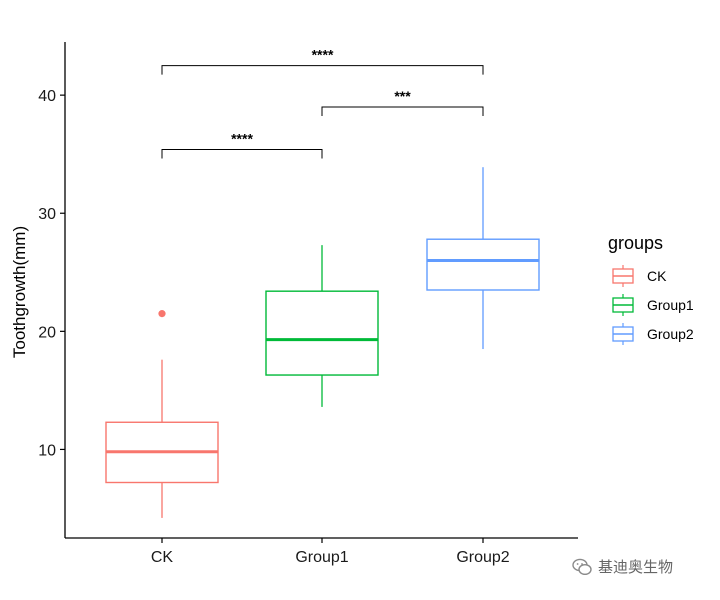  What do you see at coordinates (47, 214) in the screenshot?
I see `y-tick-label: 30` at bounding box center [47, 214].